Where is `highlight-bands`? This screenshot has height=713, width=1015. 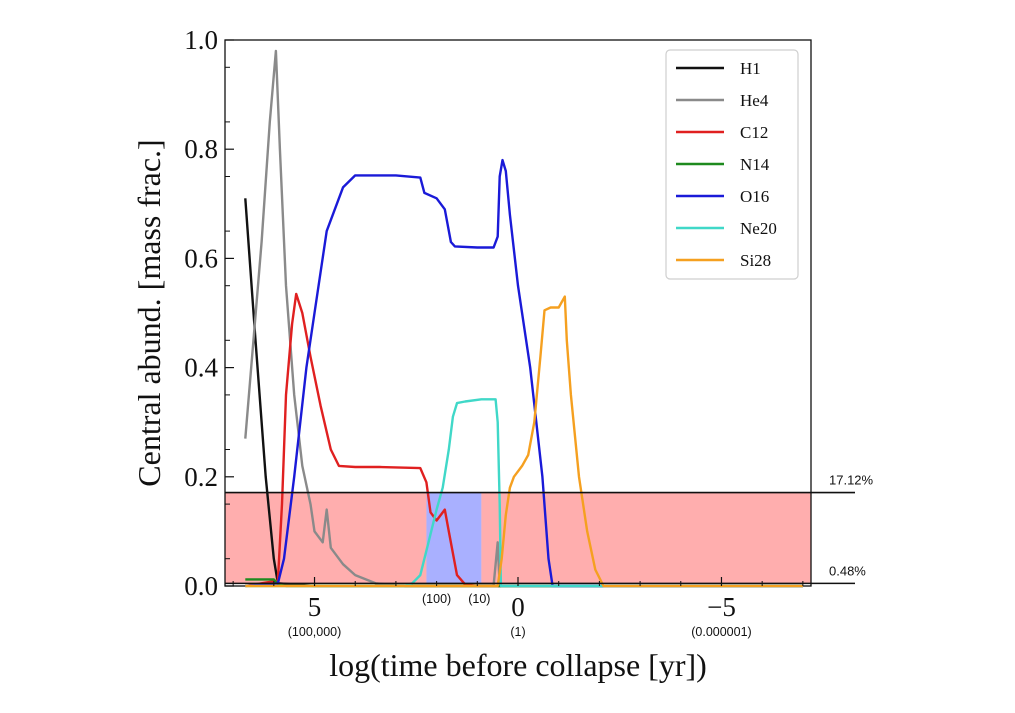
highlight-bands is located at coordinates (518, 538).